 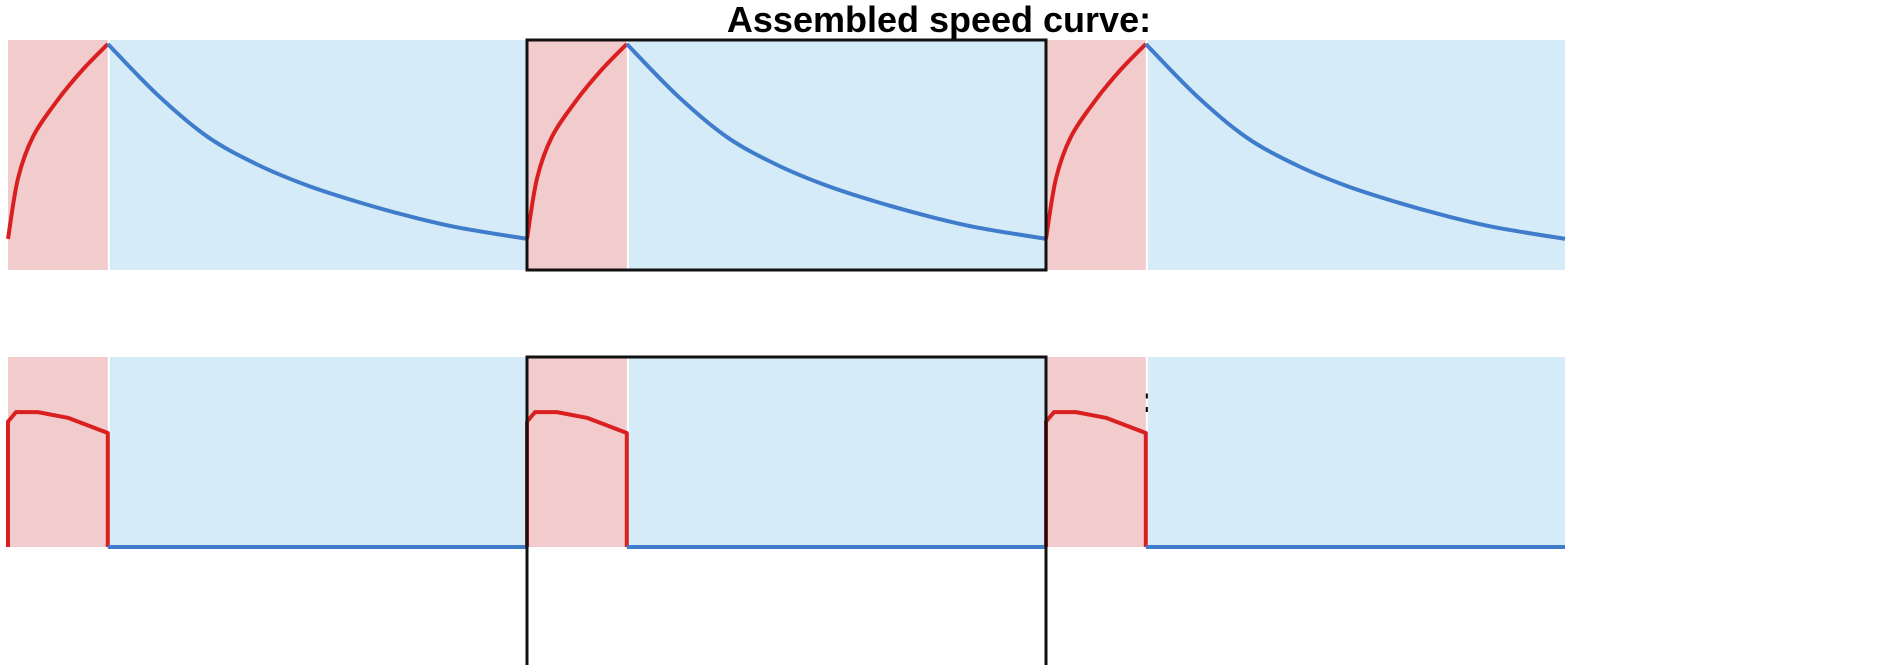 I want to click on speed-cycle-2-coast-region, so click(x=837, y=155).